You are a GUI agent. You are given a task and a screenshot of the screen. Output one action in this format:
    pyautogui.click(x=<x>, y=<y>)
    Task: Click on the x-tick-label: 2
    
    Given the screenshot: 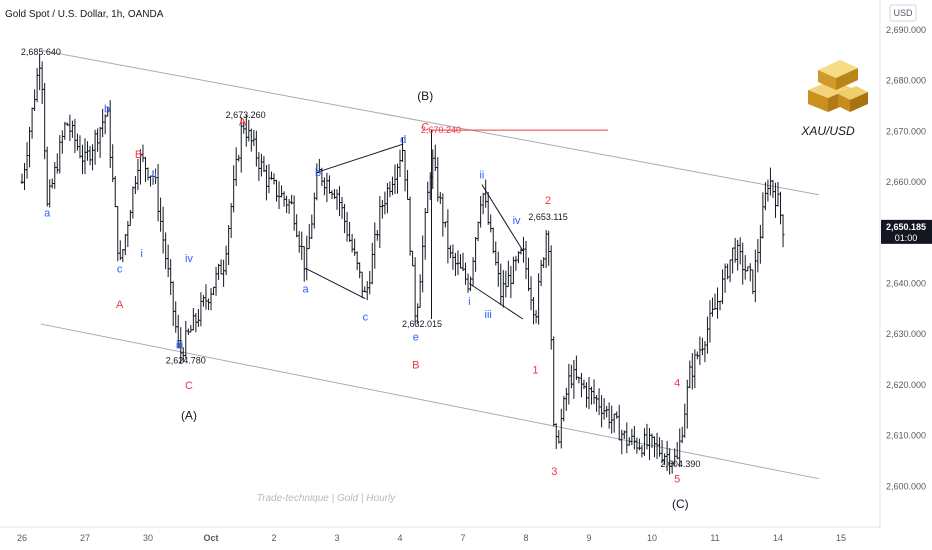 What is the action you would take?
    pyautogui.click(x=273, y=538)
    